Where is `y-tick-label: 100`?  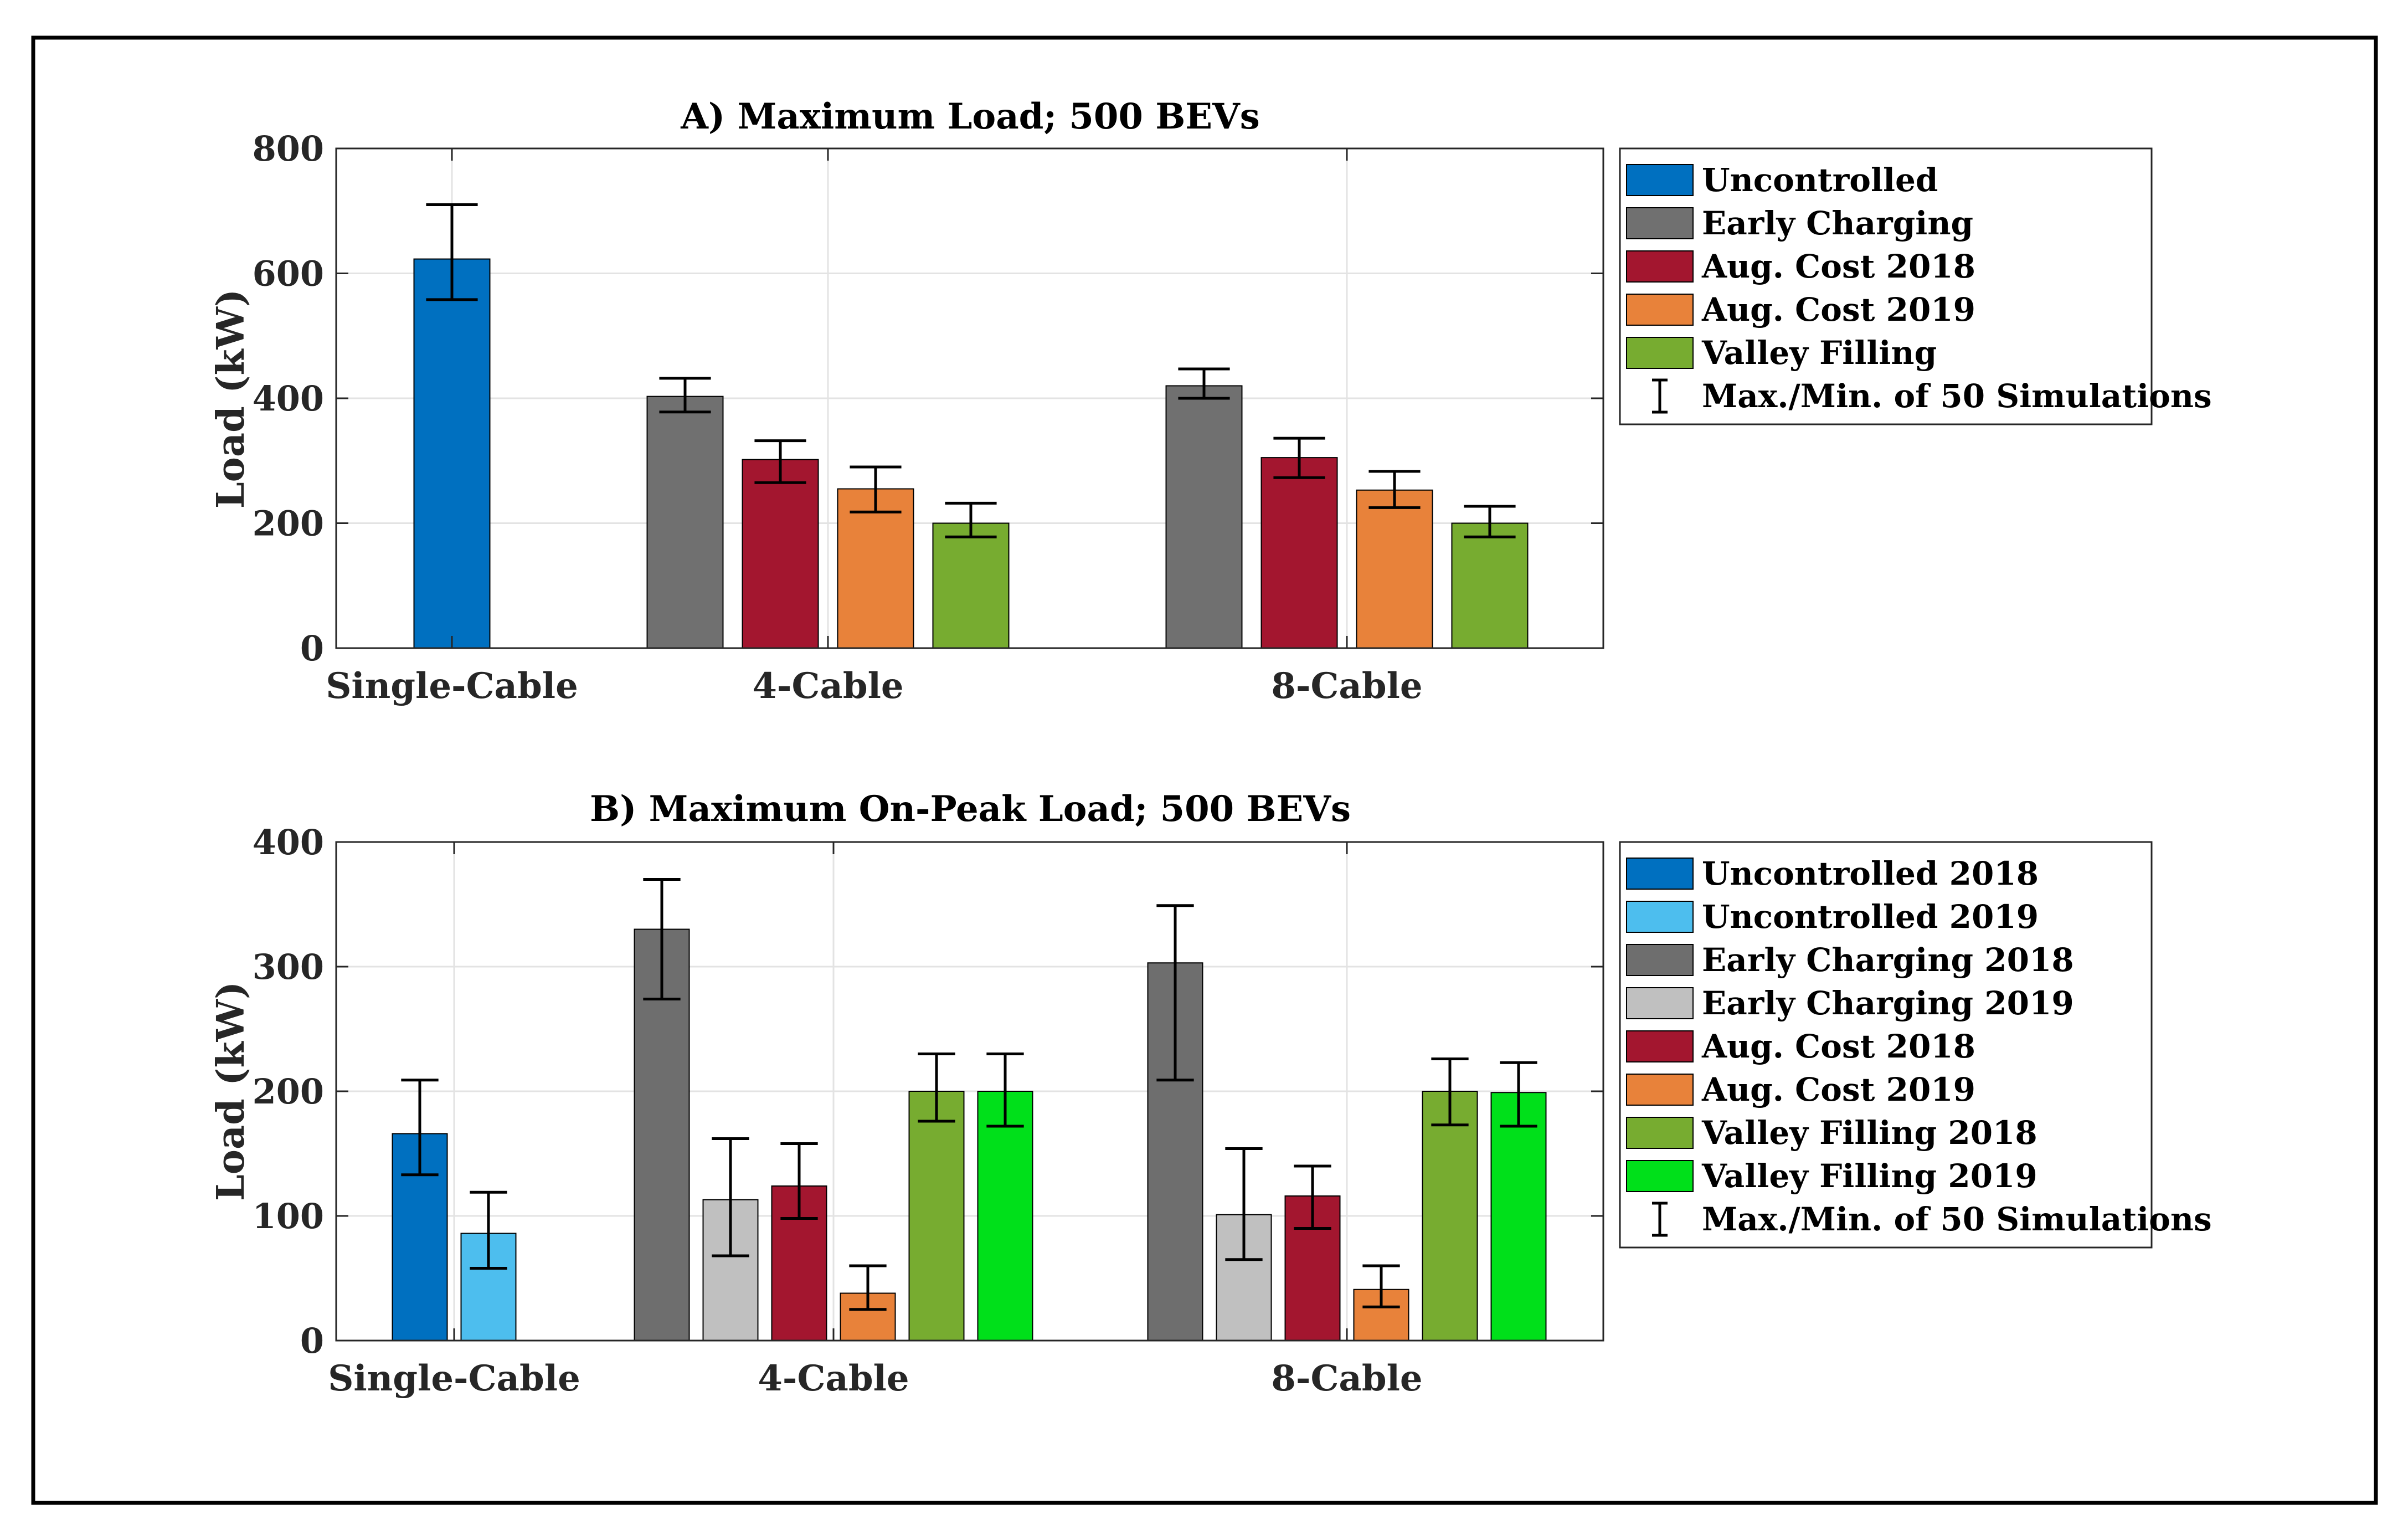 y-tick-label: 100 is located at coordinates (288, 1216).